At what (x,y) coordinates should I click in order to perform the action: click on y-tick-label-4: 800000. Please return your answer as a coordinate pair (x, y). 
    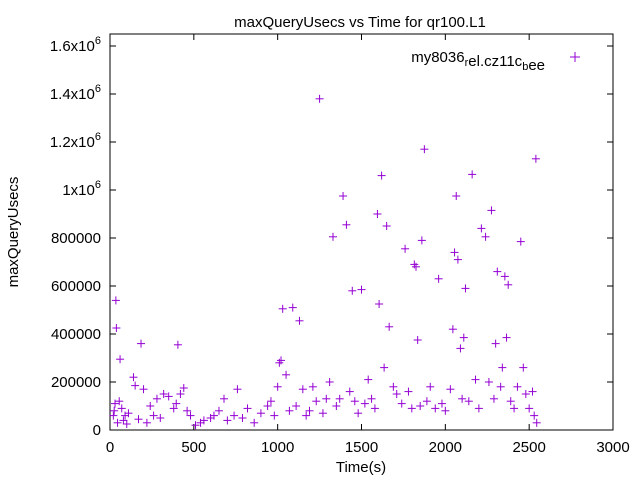
    Looking at the image, I should click on (76, 238).